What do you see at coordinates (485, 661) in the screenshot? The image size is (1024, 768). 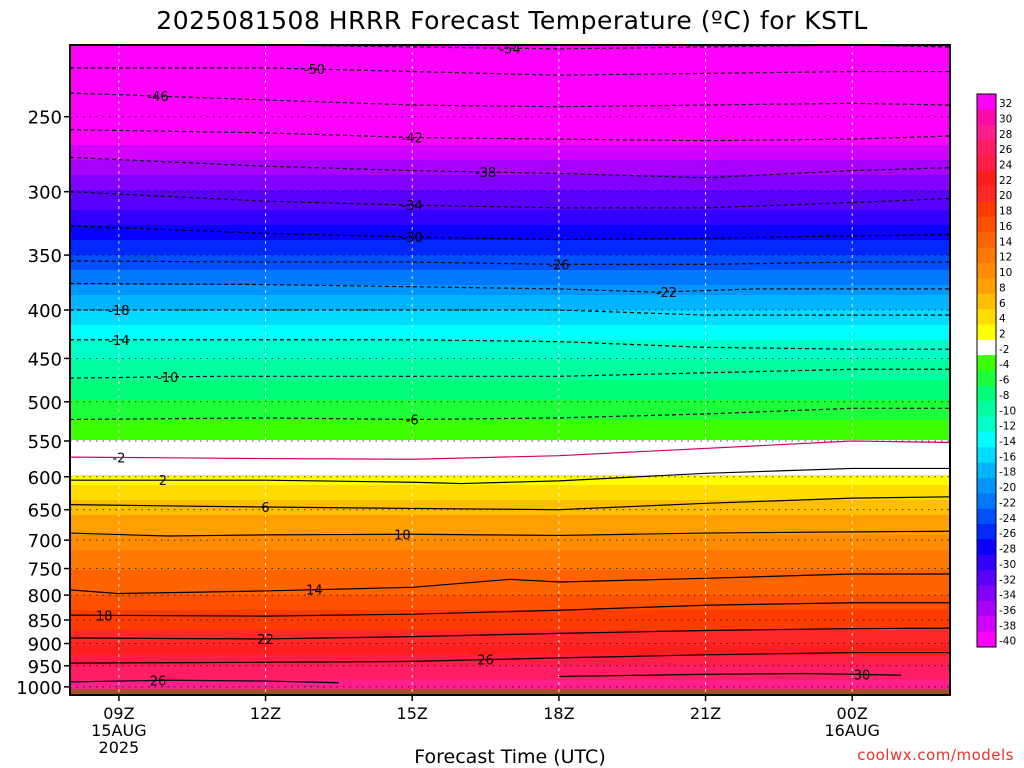 I see `contour-label: 26` at bounding box center [485, 661].